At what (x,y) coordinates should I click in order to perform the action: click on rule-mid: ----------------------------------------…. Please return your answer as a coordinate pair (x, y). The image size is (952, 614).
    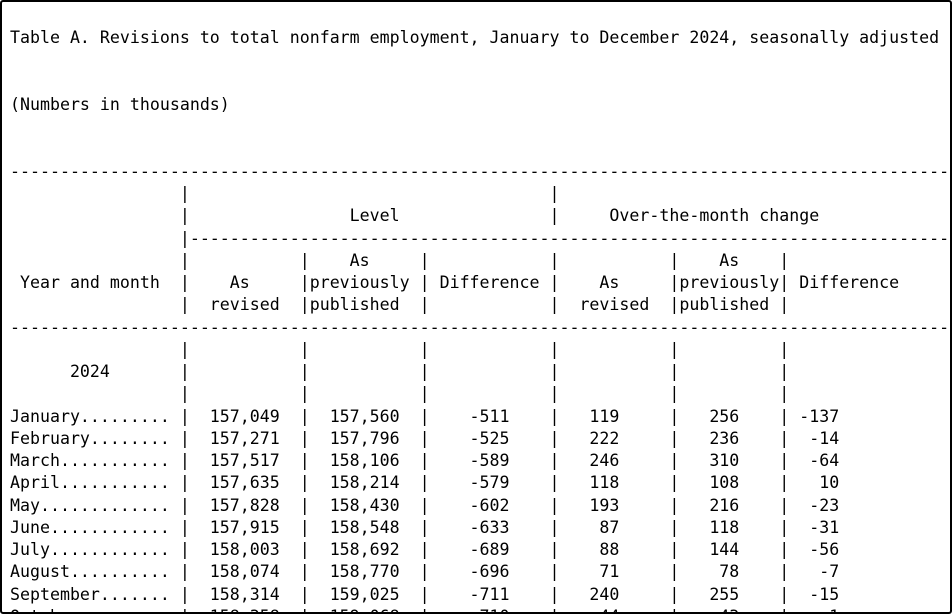
    Looking at the image, I should click on (480, 327).